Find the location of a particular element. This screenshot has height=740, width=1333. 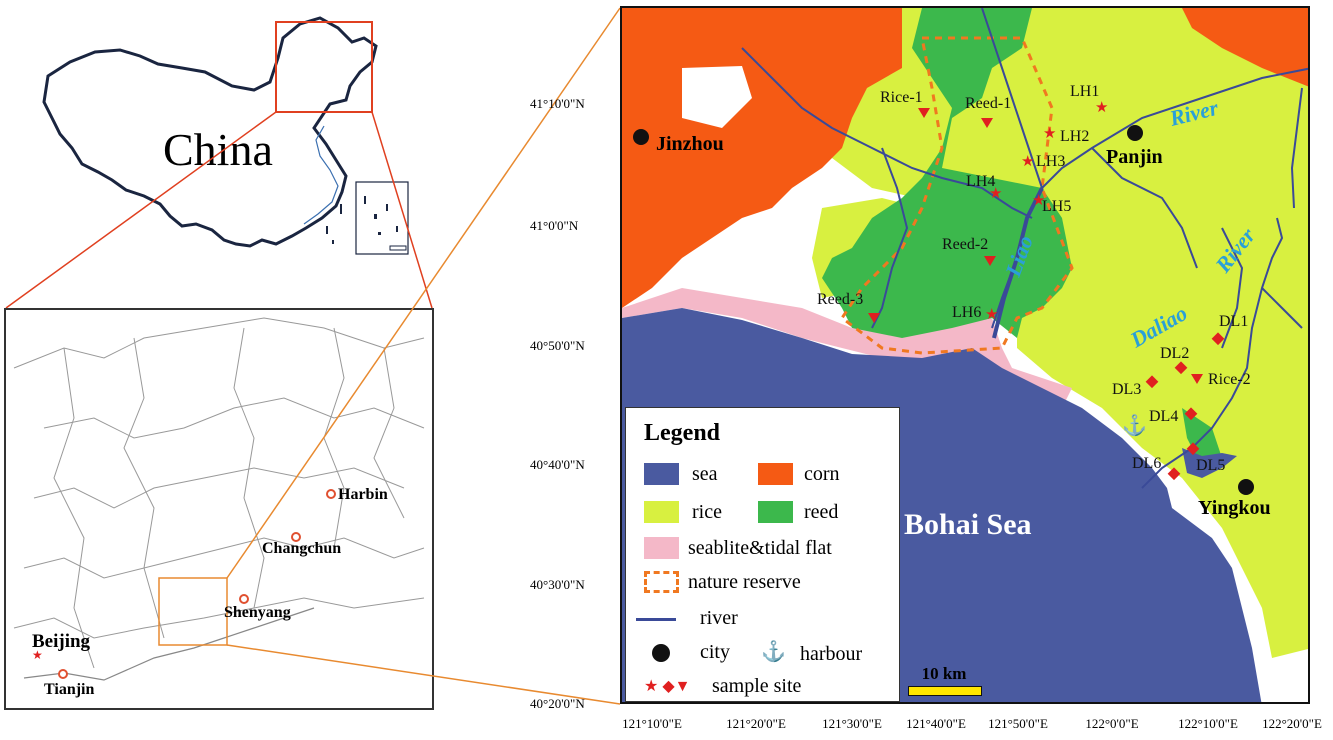

lh3-marker: ★ is located at coordinates (1027, 162).